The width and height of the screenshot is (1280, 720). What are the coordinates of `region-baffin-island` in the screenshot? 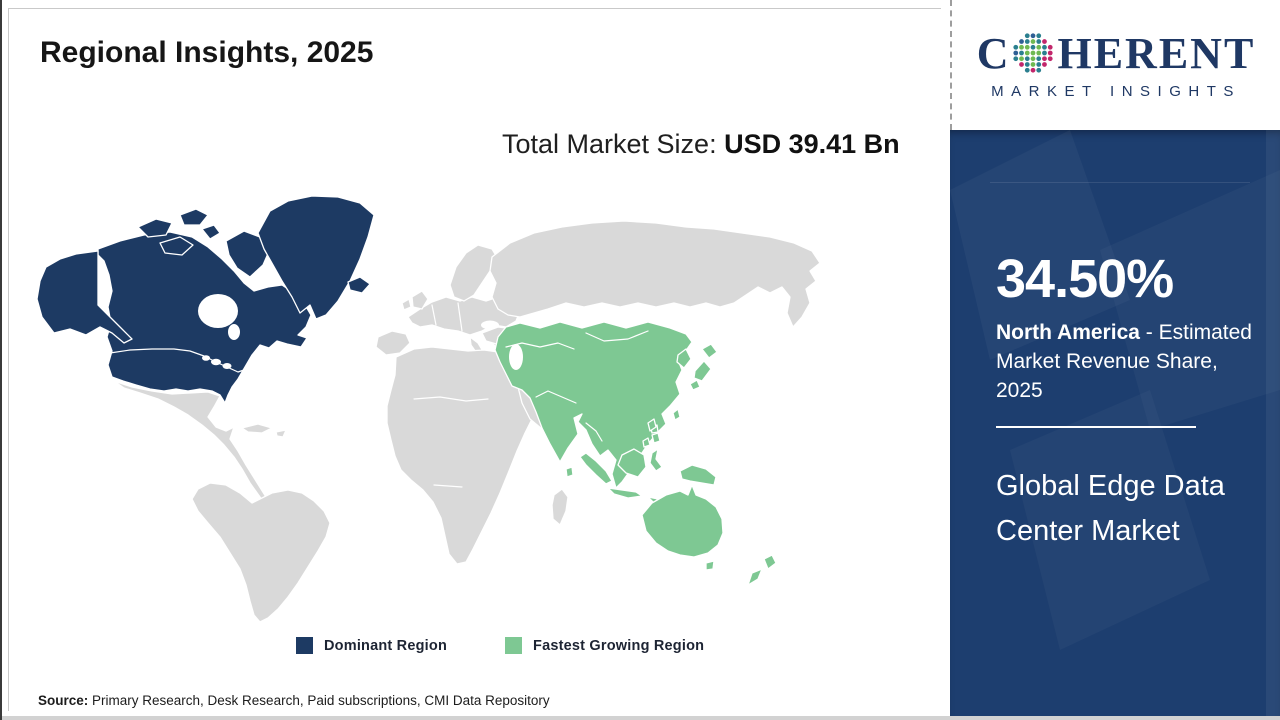 It's located at (248, 254).